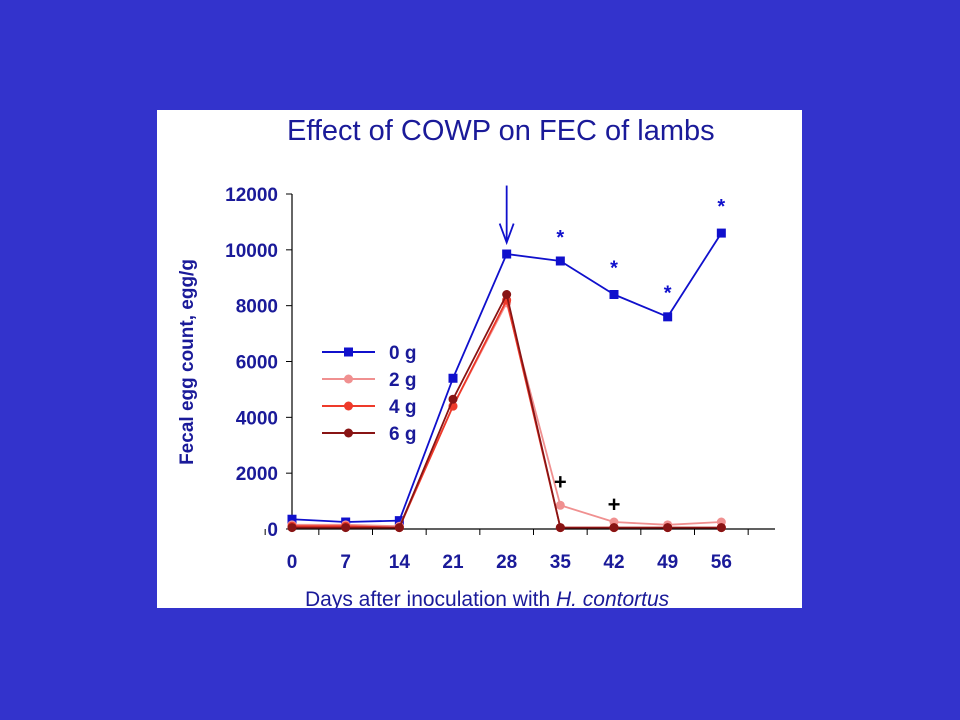  I want to click on x-axis-label-text: Days after inoculation with, so click(430, 598).